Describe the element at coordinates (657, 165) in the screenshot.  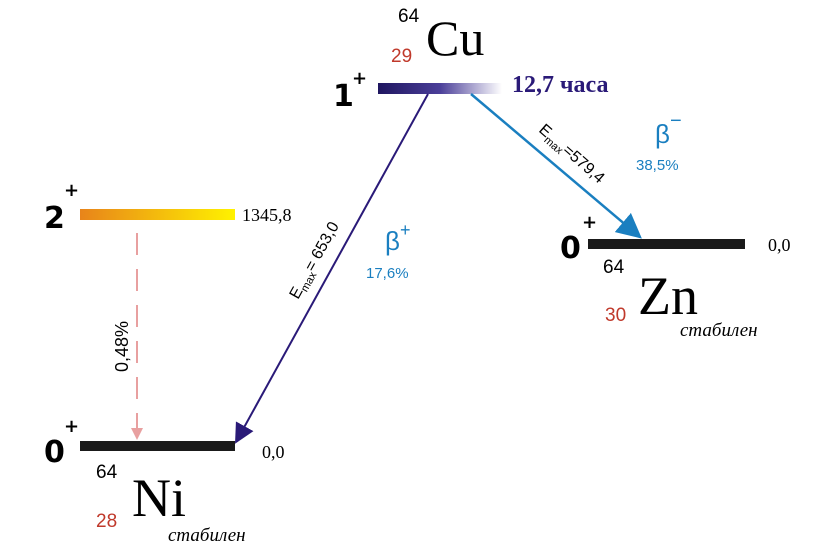
I see `beta-minus-intensity: 38,5%` at that location.